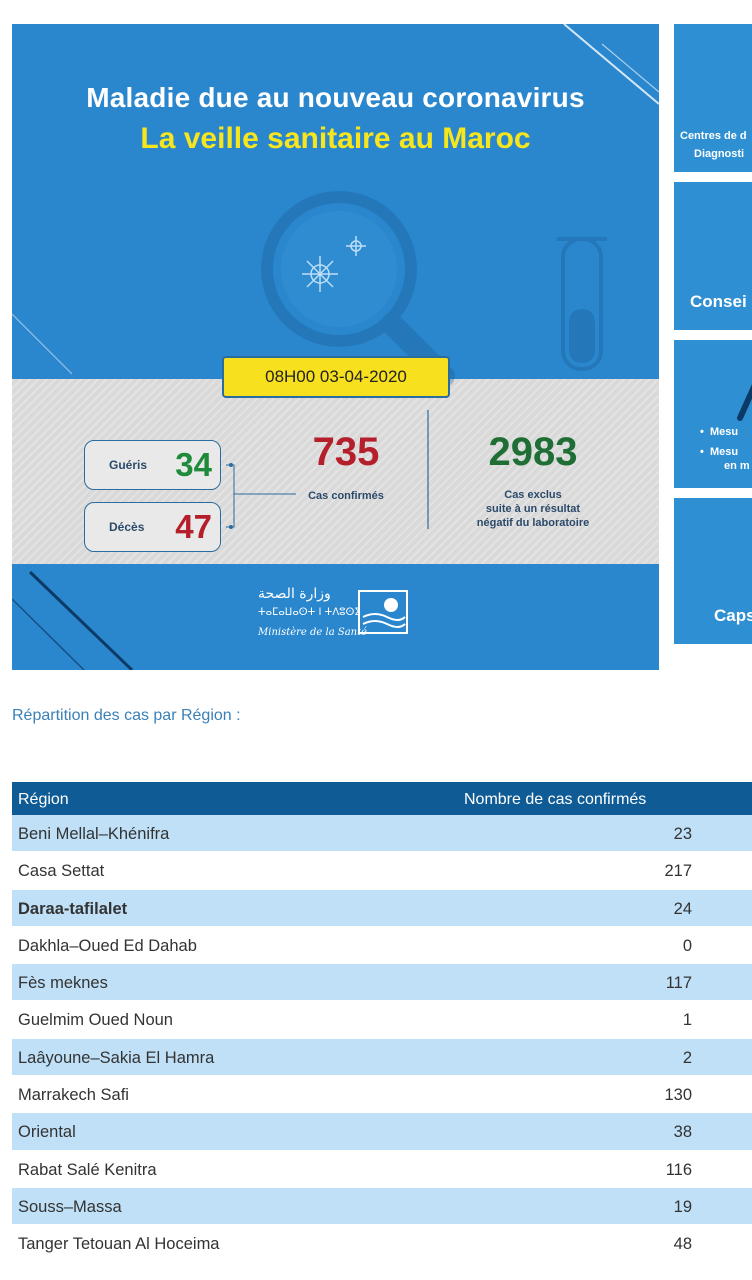  I want to click on excluded-label-line2: suite à un résultat, so click(533, 509).